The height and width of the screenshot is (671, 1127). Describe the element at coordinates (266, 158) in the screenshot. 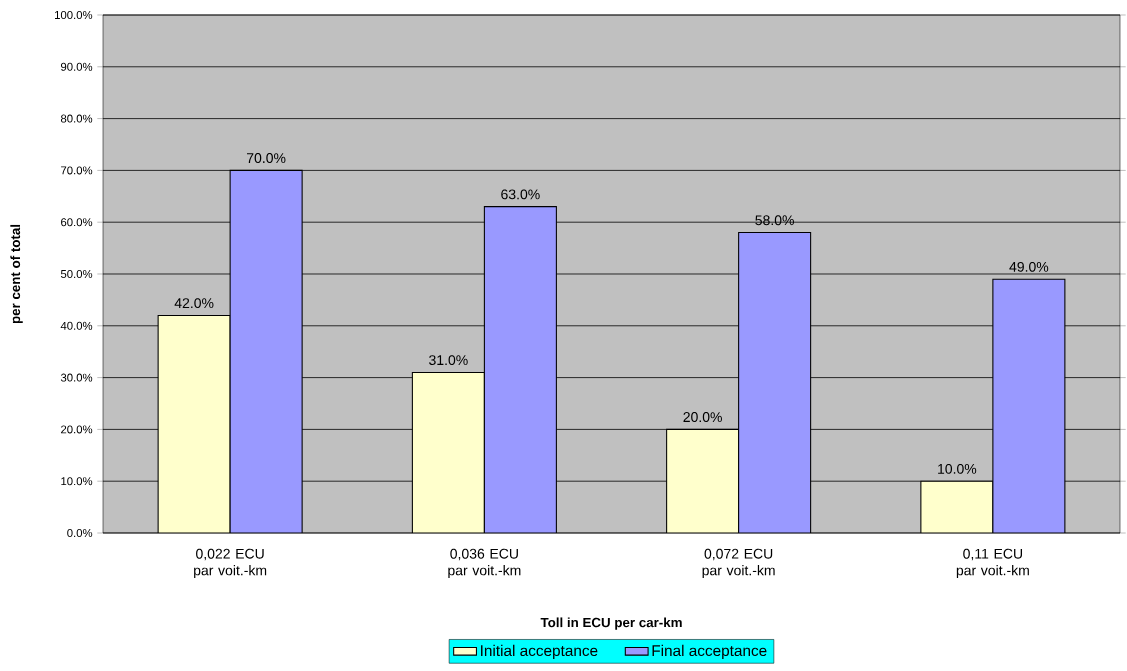

I see `data-label: 70.0%` at that location.